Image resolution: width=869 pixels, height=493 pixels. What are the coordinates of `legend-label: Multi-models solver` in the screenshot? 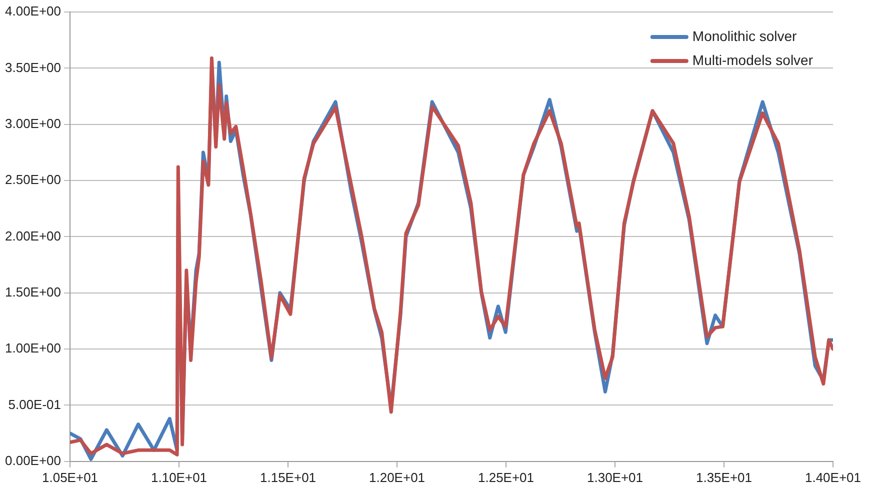 It's located at (753, 60).